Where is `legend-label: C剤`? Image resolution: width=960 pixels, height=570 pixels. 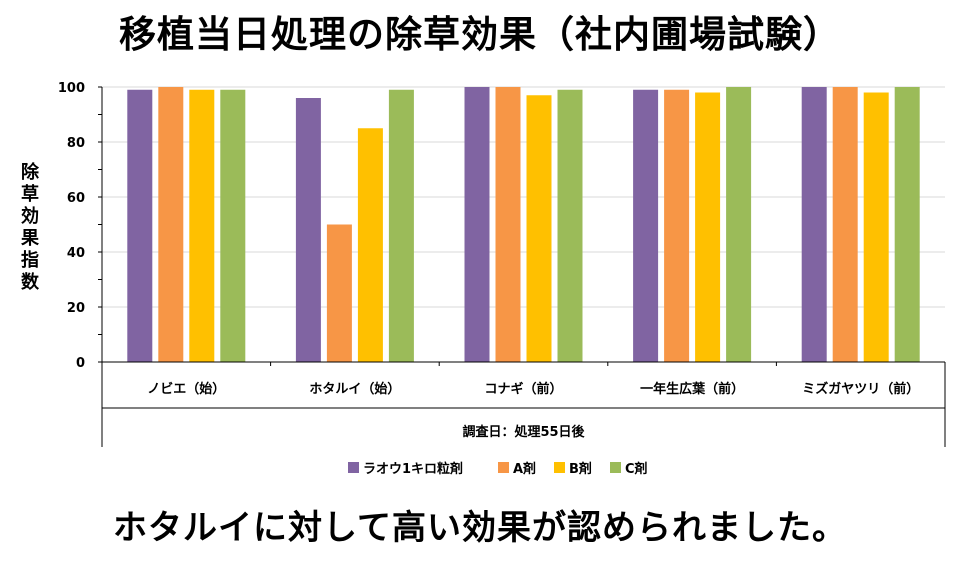
legend-label: C剤 is located at coordinates (636, 469).